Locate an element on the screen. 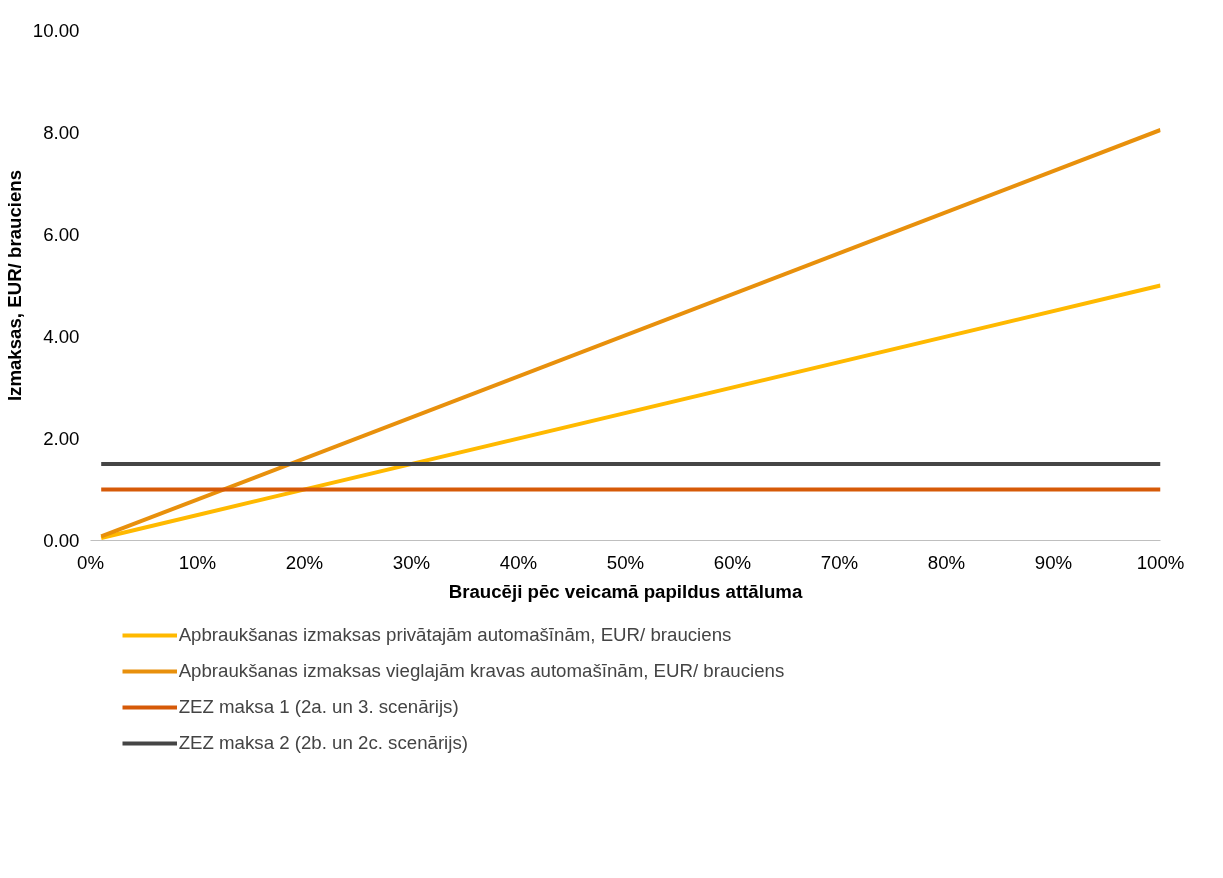  x-tick-label: 40% is located at coordinates (518, 562).